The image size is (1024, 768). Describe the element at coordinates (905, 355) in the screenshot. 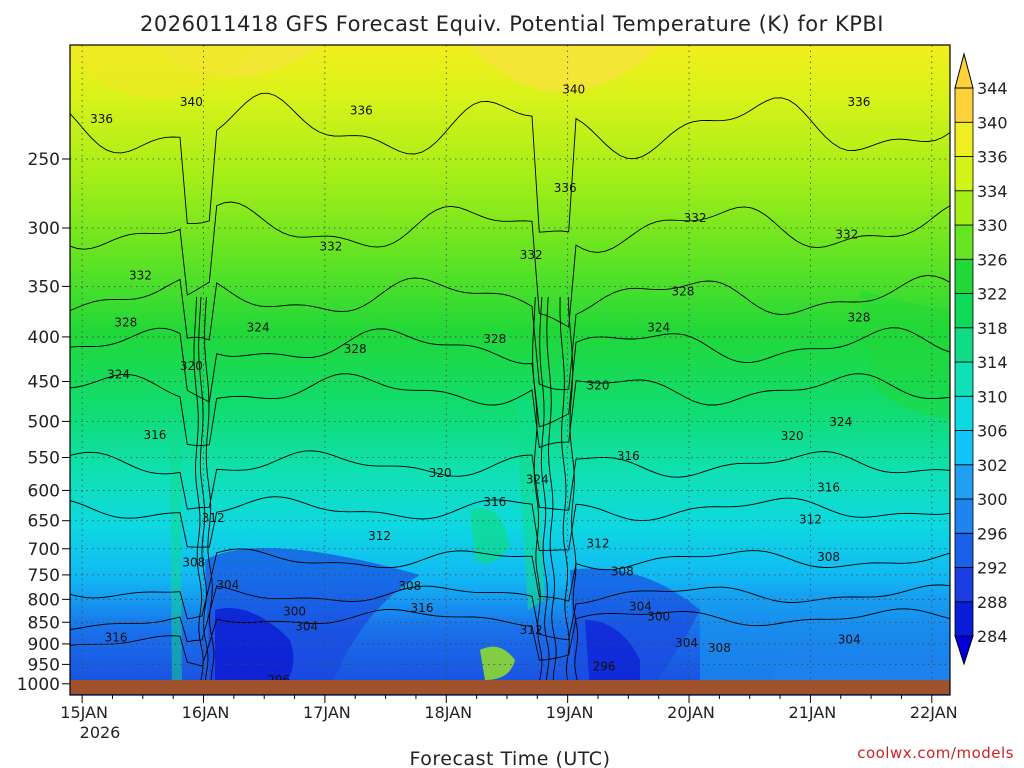

I see `deep-moist-area` at that location.